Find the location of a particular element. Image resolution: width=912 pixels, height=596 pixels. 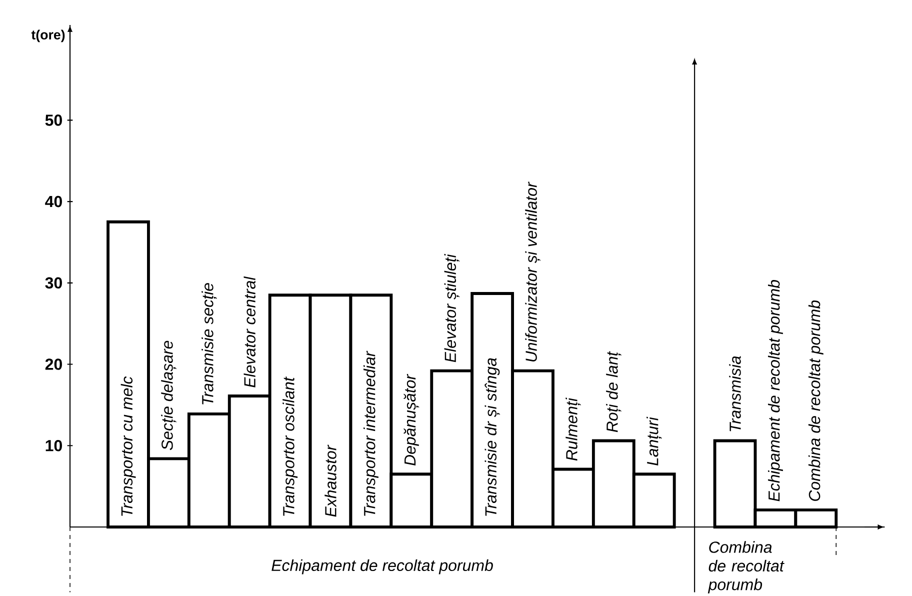

text: Combina de recoltat porumb is located at coordinates (746, 567).